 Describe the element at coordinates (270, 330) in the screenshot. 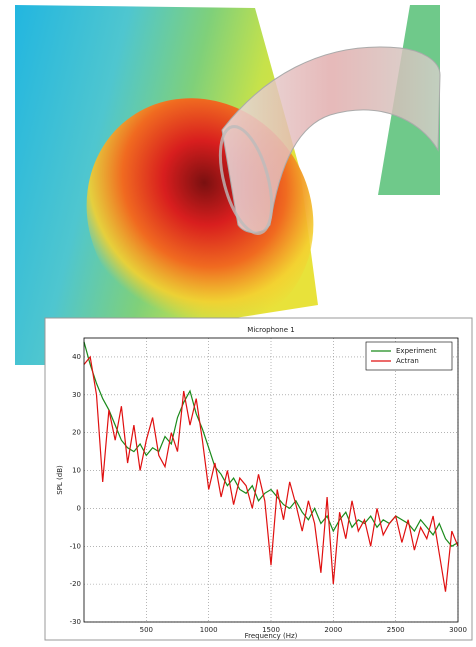

I see `chart-title: Microphone 1` at that location.